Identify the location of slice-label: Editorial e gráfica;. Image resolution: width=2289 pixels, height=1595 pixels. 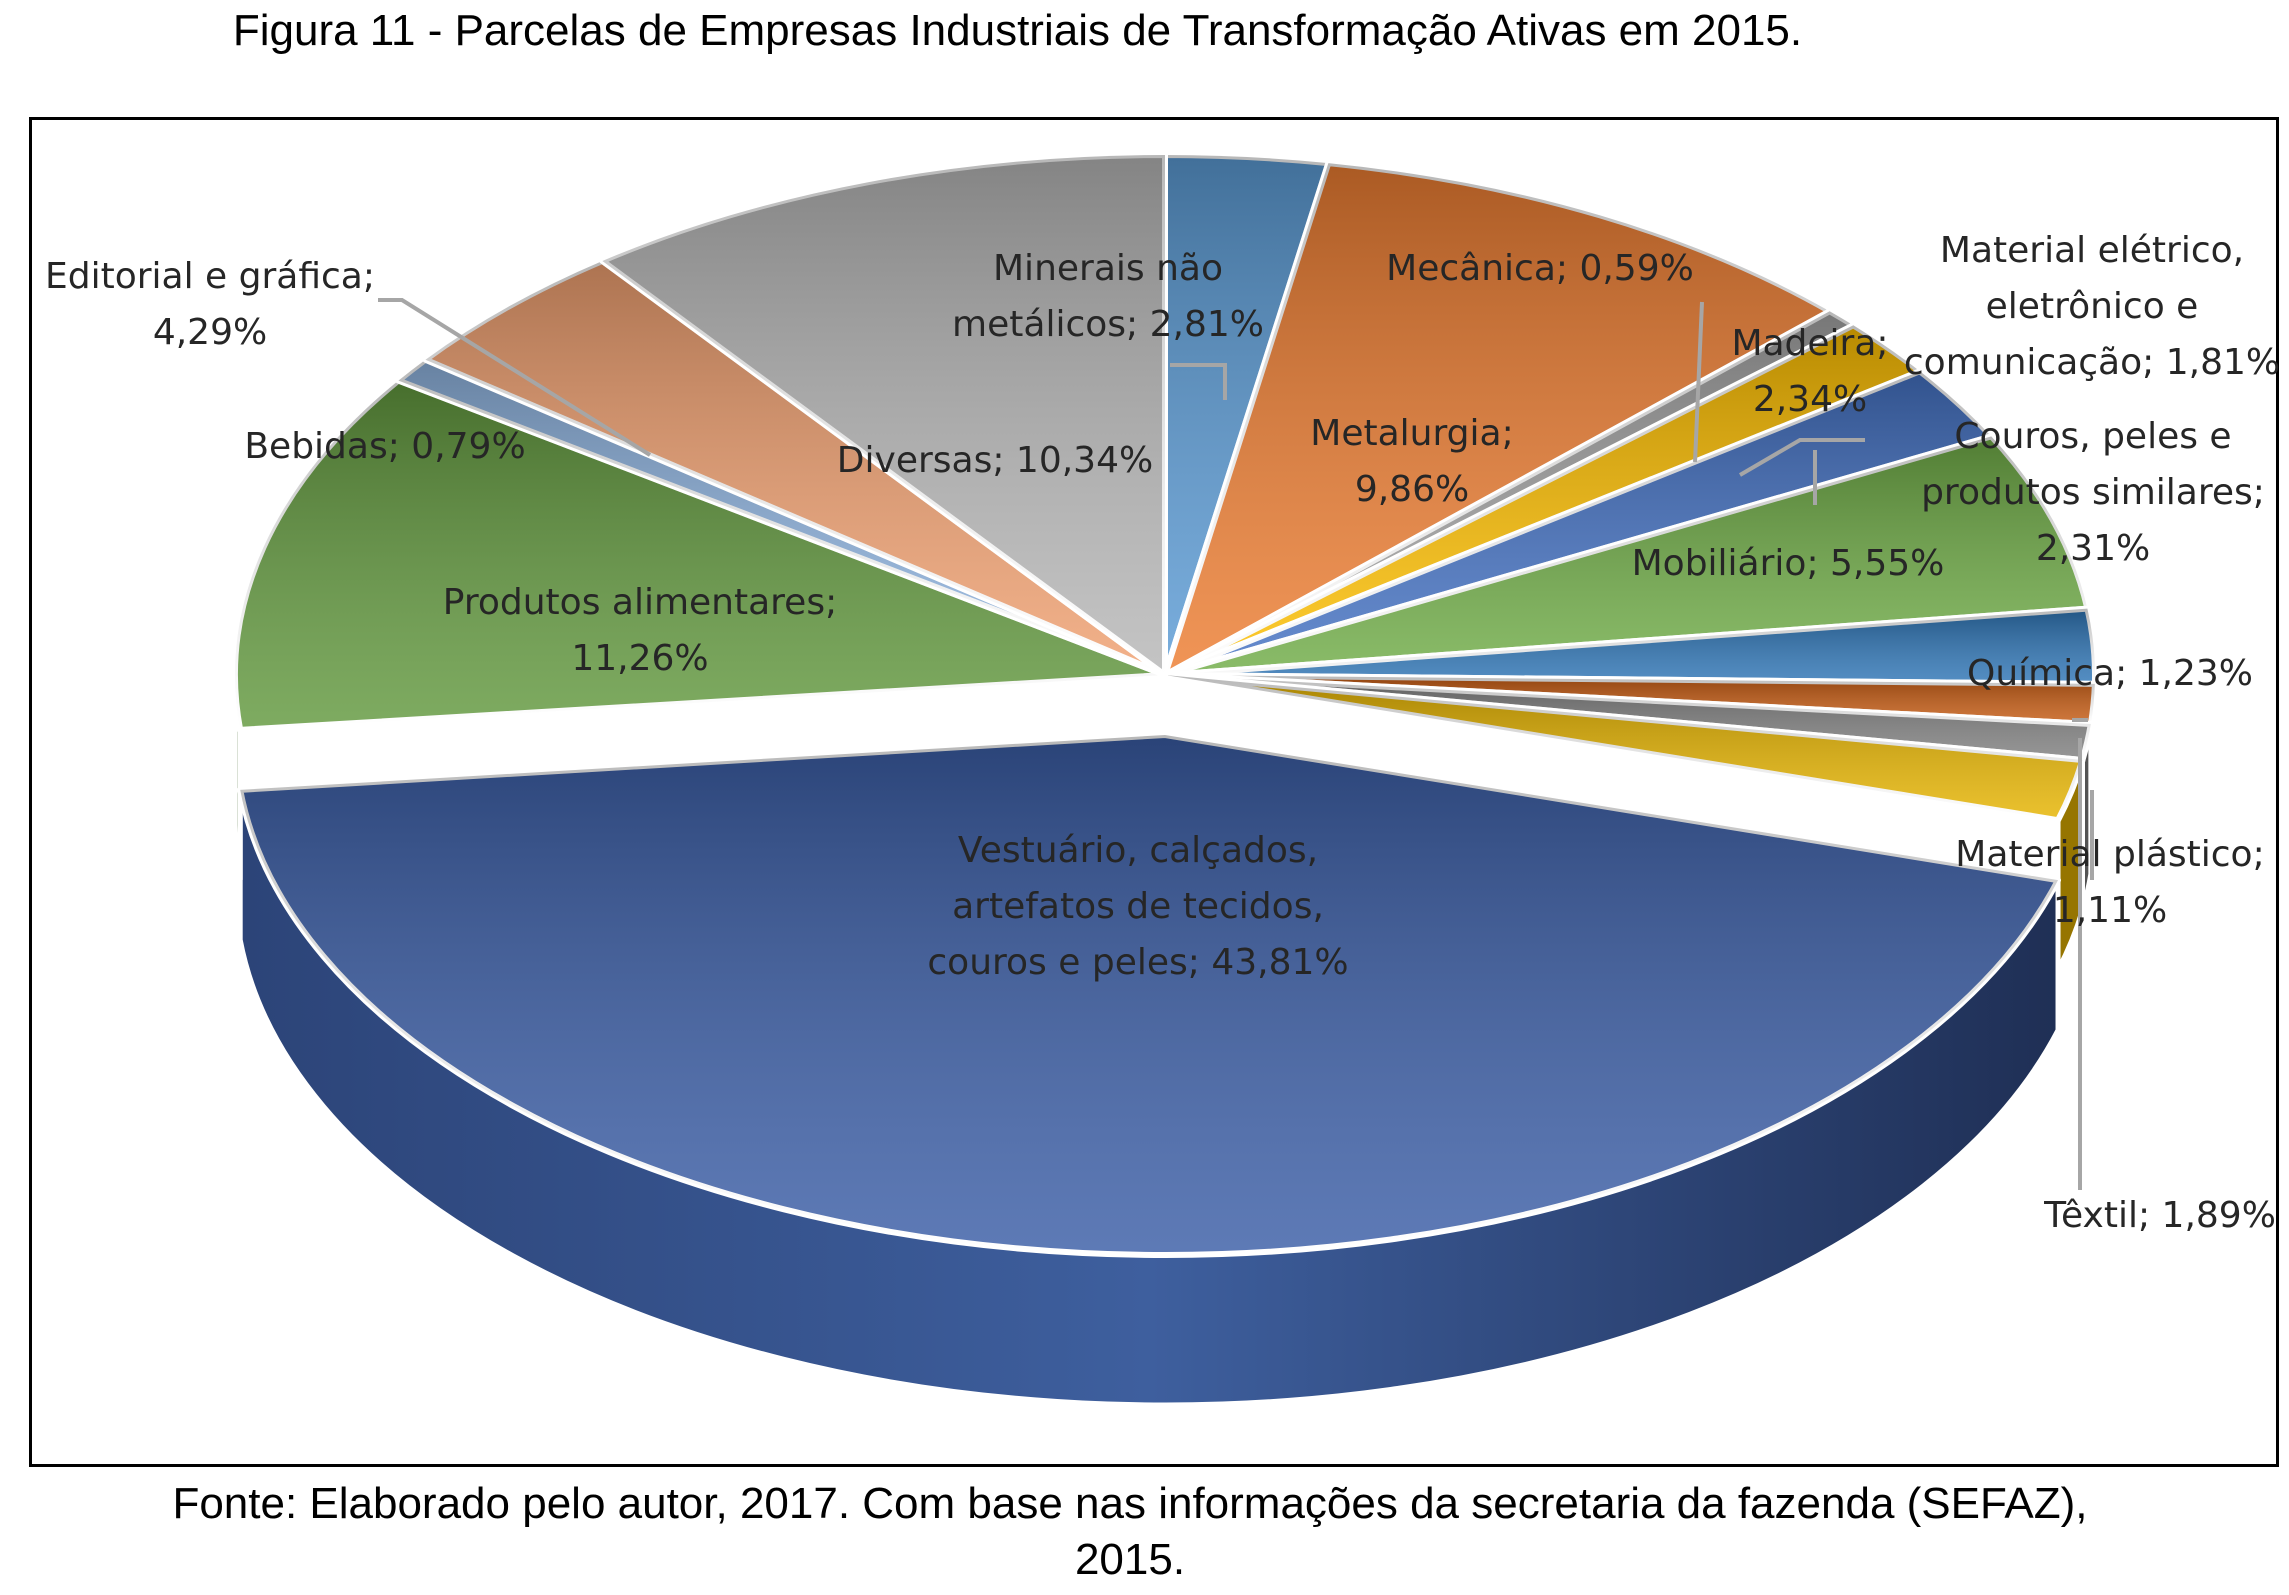
(210, 276).